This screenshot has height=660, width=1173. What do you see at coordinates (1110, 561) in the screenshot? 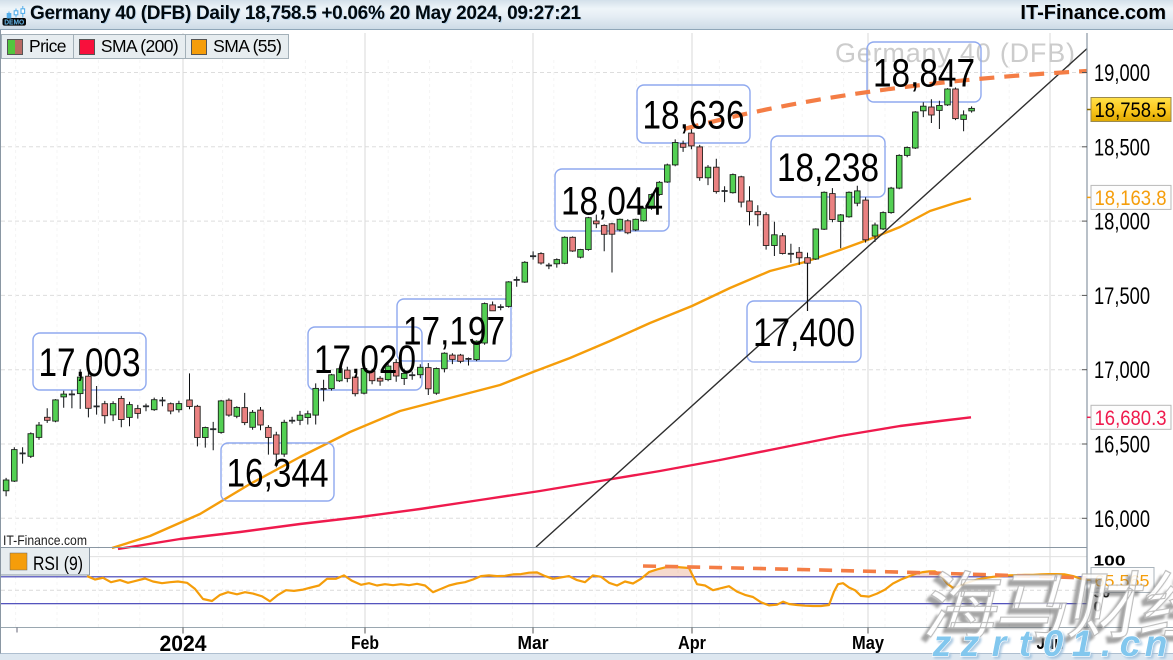
I see `svg-text: 100` at bounding box center [1110, 561].